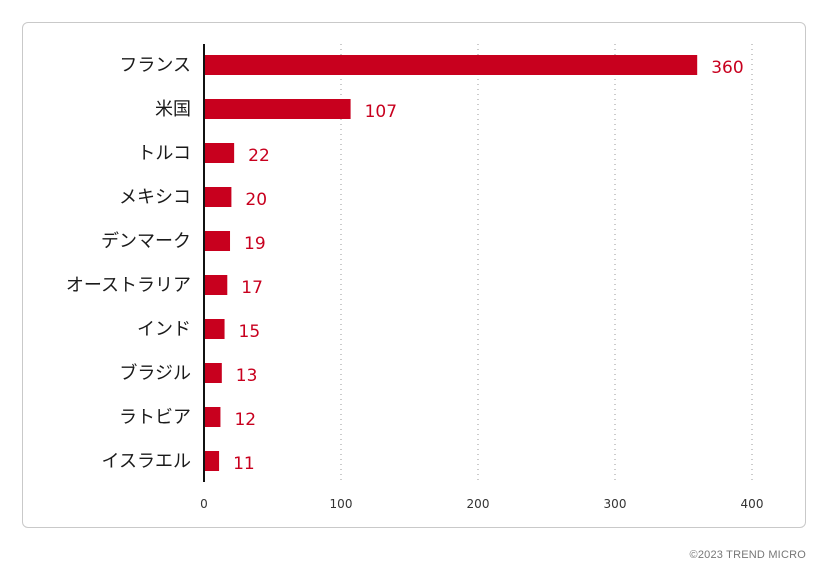 Image resolution: width=828 pixels, height=580 pixels. What do you see at coordinates (173, 109) in the screenshot?
I see `category-label: 米国` at bounding box center [173, 109].